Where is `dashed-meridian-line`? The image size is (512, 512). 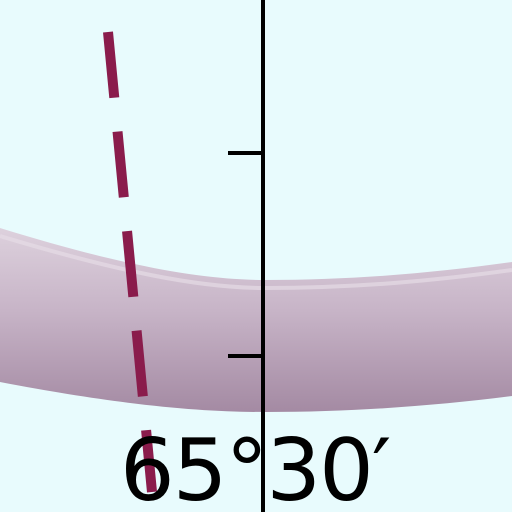
dashed-meridian-line is located at coordinates (130, 262).